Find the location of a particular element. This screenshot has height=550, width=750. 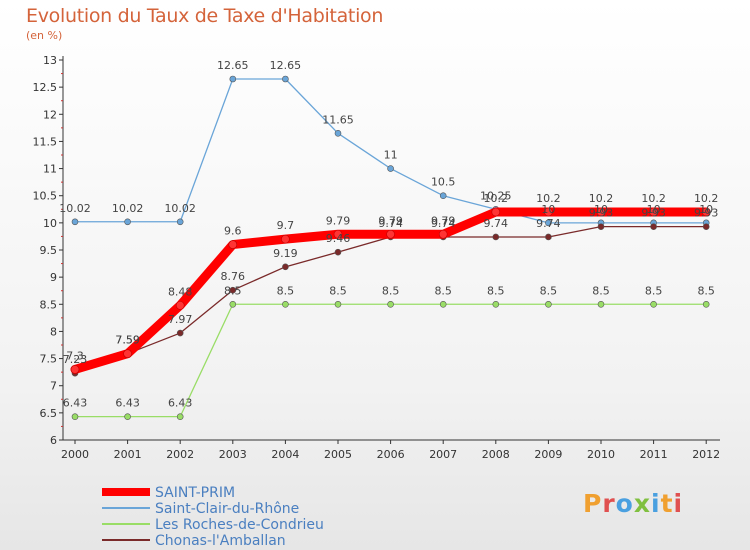

logo-letter: i is located at coordinates (656, 503).